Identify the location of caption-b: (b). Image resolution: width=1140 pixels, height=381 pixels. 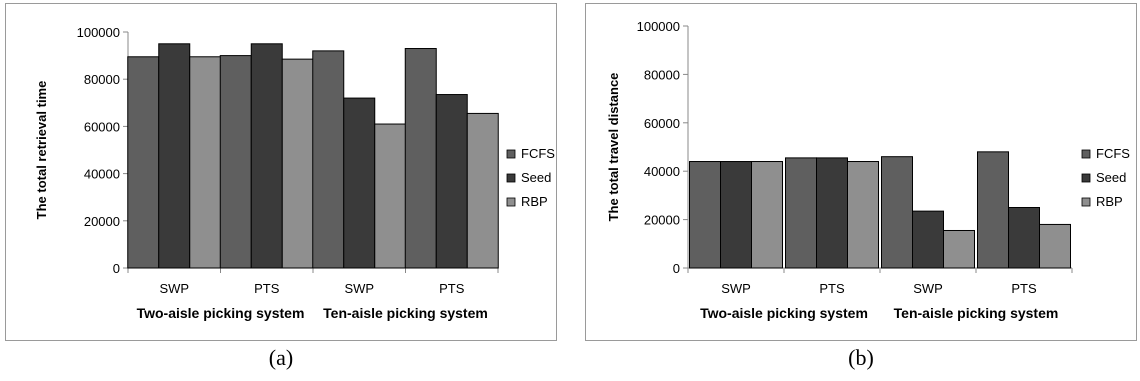
(861, 357).